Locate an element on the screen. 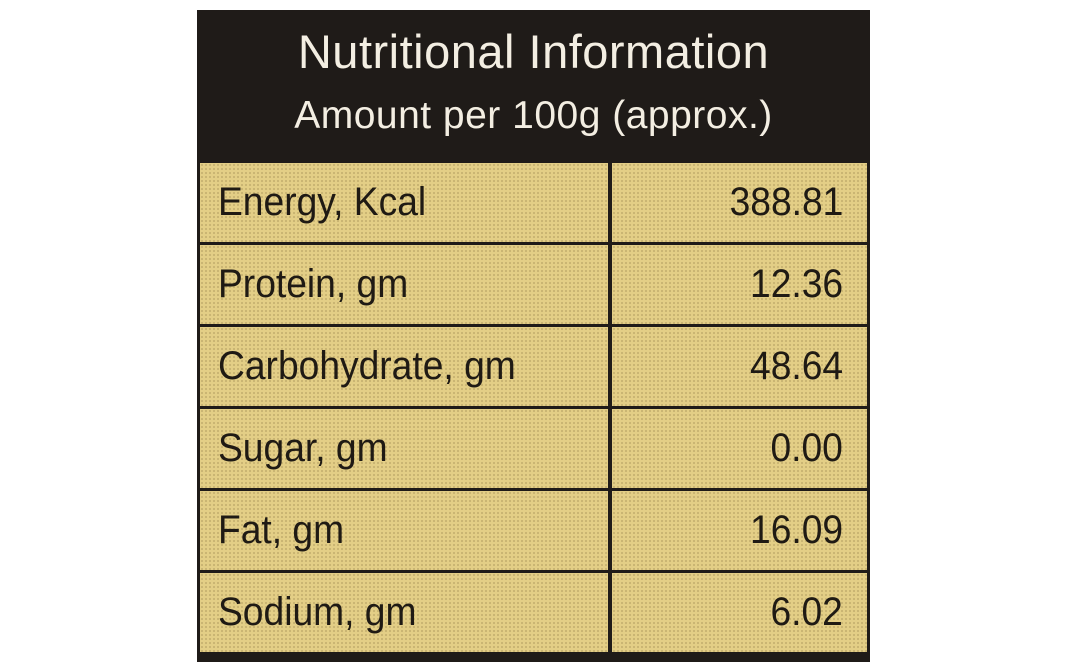 This screenshot has width=1068, height=671. row-label: Fat, gm is located at coordinates (404, 530).